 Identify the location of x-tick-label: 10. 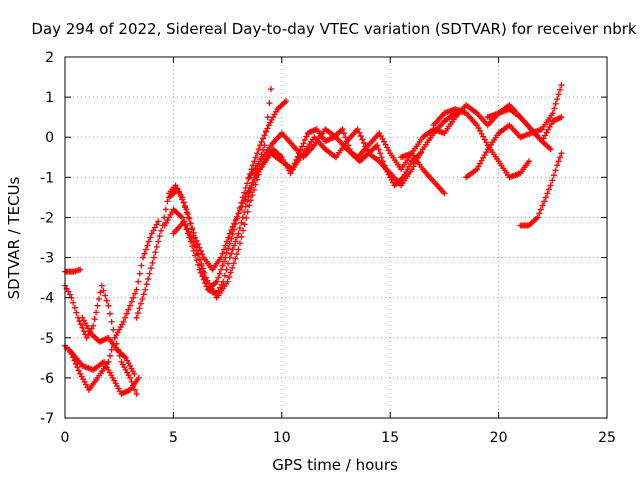
(282, 438).